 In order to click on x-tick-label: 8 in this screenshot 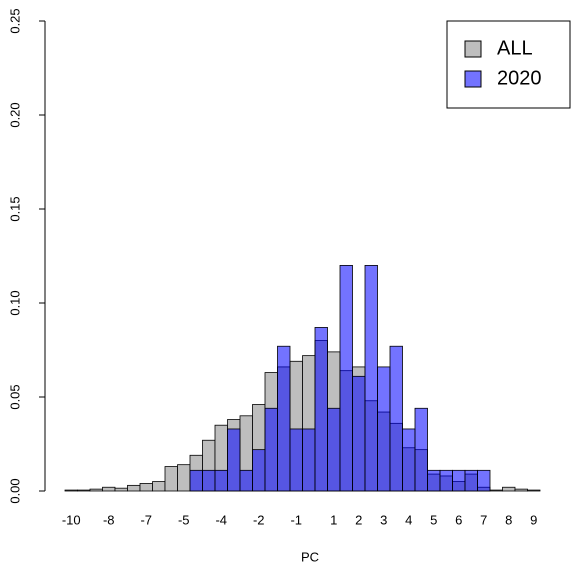, I will do `click(508, 519)`.